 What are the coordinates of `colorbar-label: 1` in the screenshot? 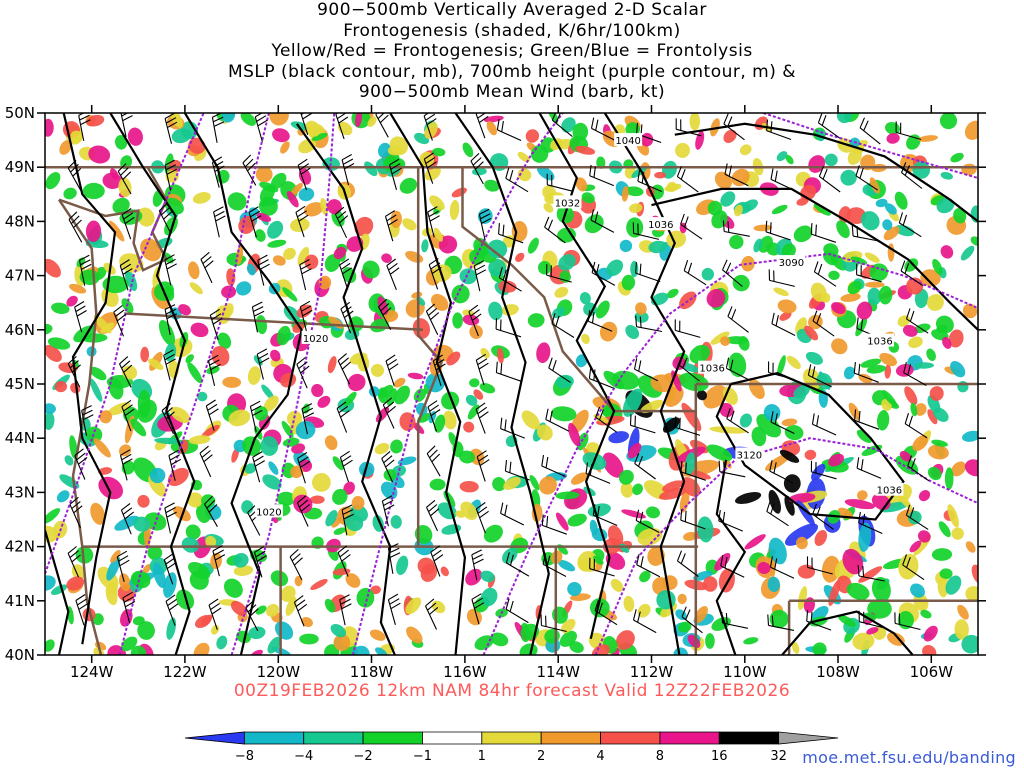 It's located at (482, 756).